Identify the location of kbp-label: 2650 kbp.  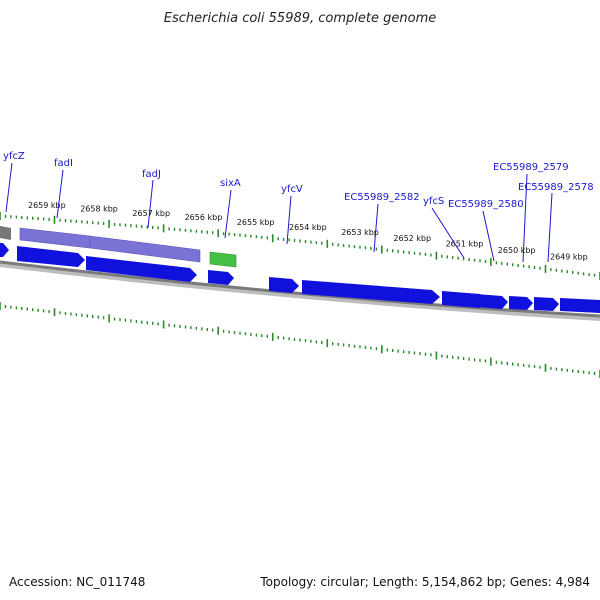
(517, 250).